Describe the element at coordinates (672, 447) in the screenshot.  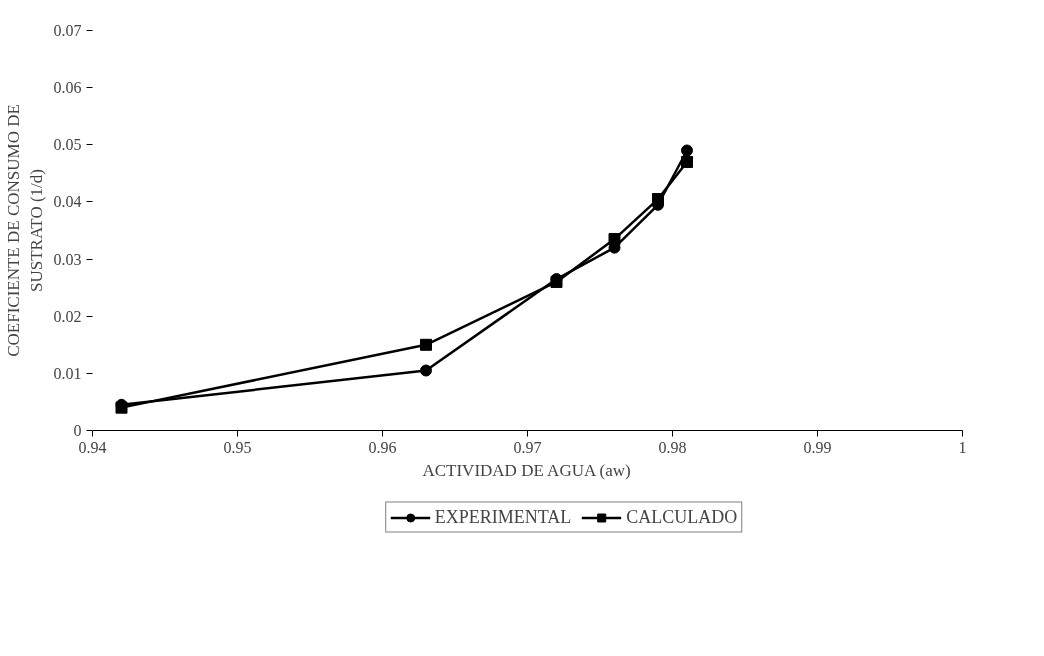
I see `x-tick-label: 0.98` at that location.